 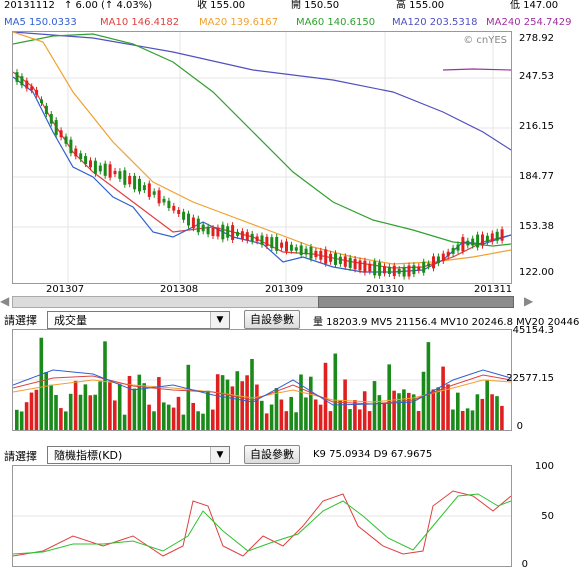 What do you see at coordinates (416, 302) in the screenshot?
I see `scrollbar-thumb` at bounding box center [416, 302].